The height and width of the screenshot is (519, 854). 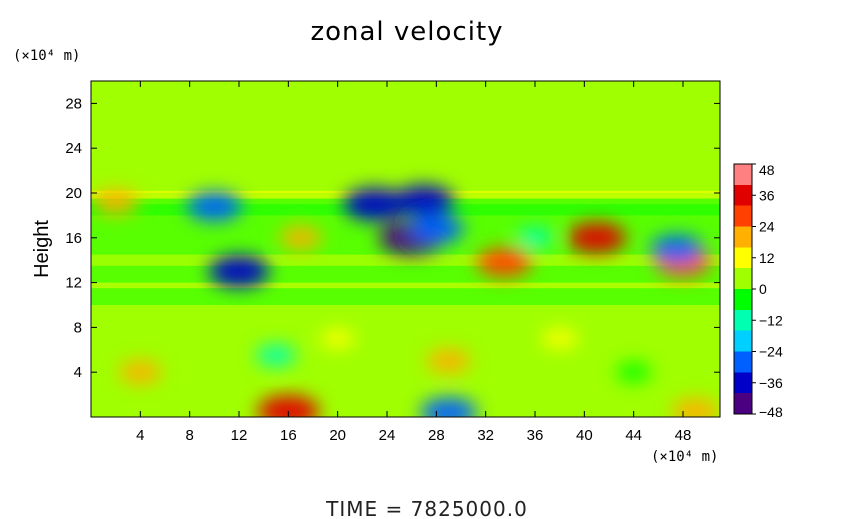 I want to click on colorbar-ticks: 48 36 24 12 0 −12 −24 −36 −48, so click(x=767, y=291).